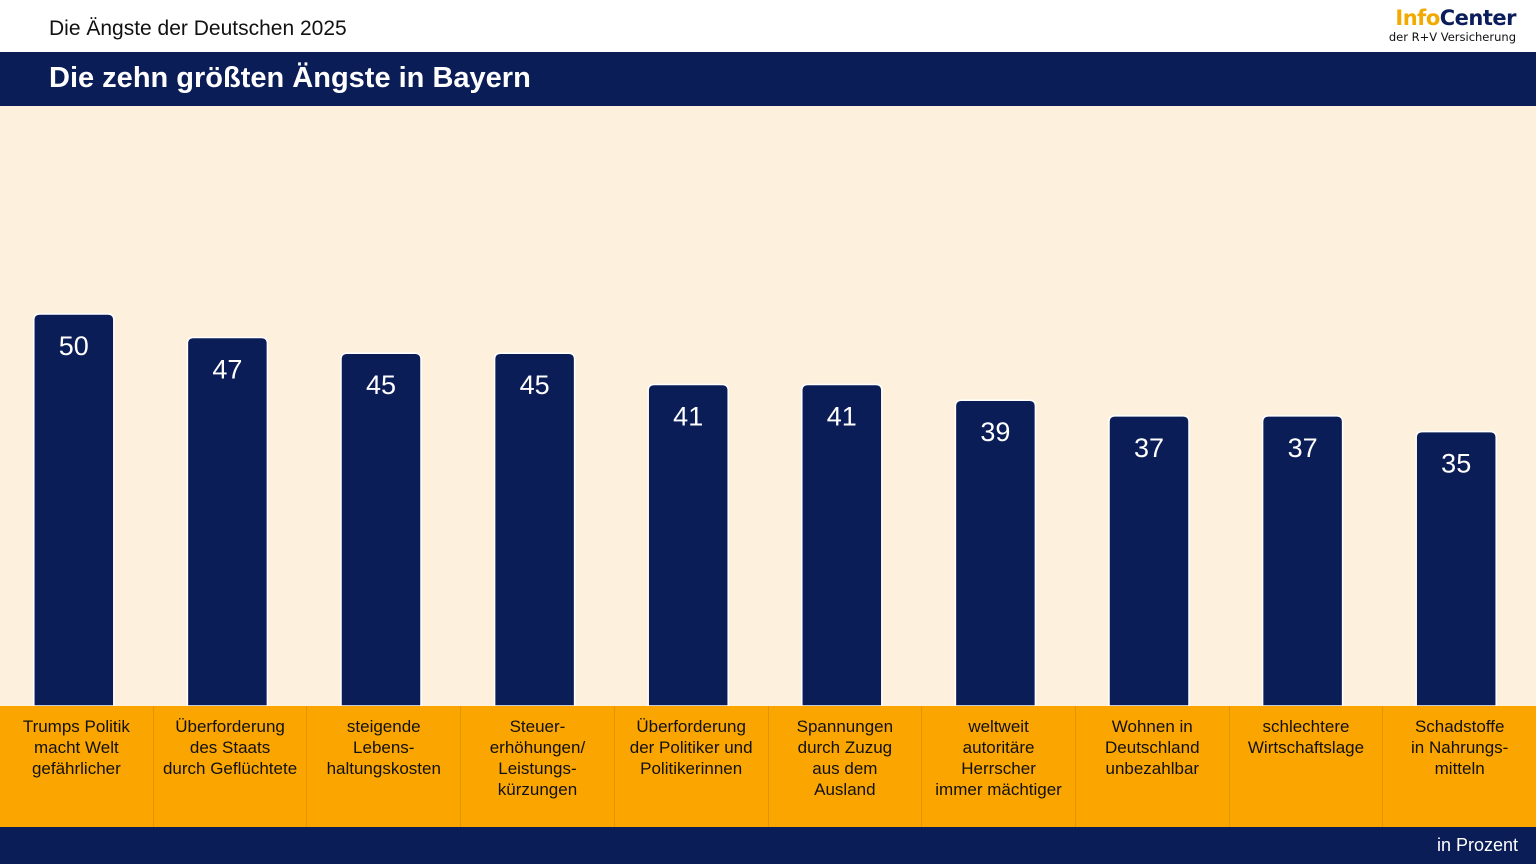 The width and height of the screenshot is (1536, 864). I want to click on category-label-line: in Nahrungs-, so click(1460, 747).